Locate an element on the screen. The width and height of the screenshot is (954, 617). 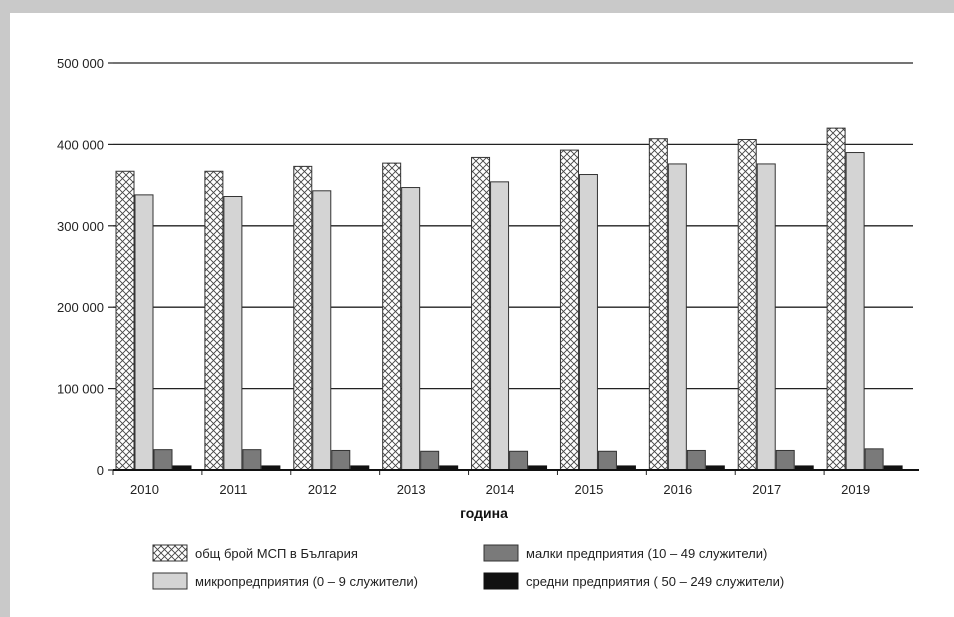
x-tick-label: 2013 is located at coordinates (411, 489).